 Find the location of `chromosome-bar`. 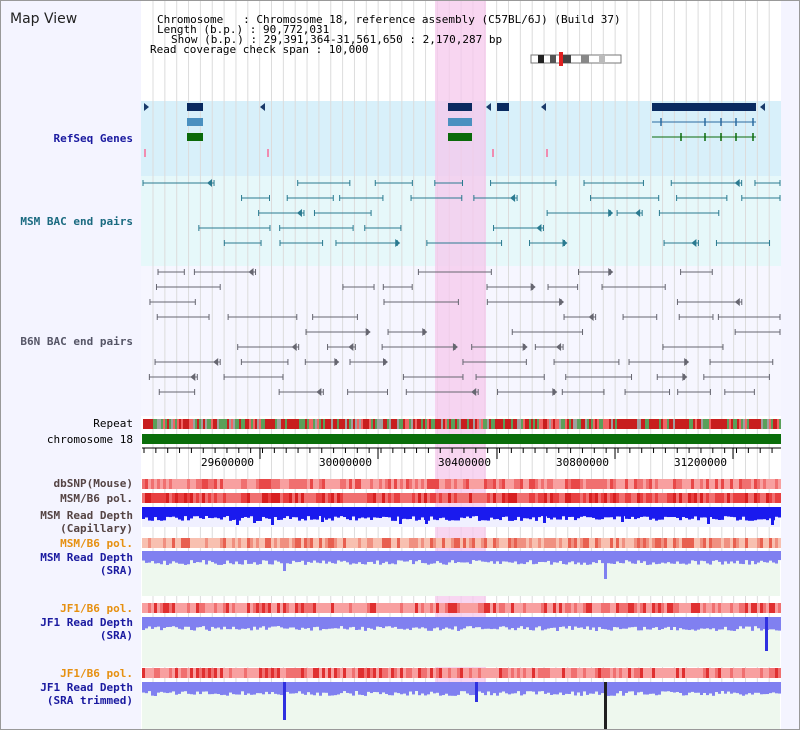

chromosome-bar is located at coordinates (461, 439).